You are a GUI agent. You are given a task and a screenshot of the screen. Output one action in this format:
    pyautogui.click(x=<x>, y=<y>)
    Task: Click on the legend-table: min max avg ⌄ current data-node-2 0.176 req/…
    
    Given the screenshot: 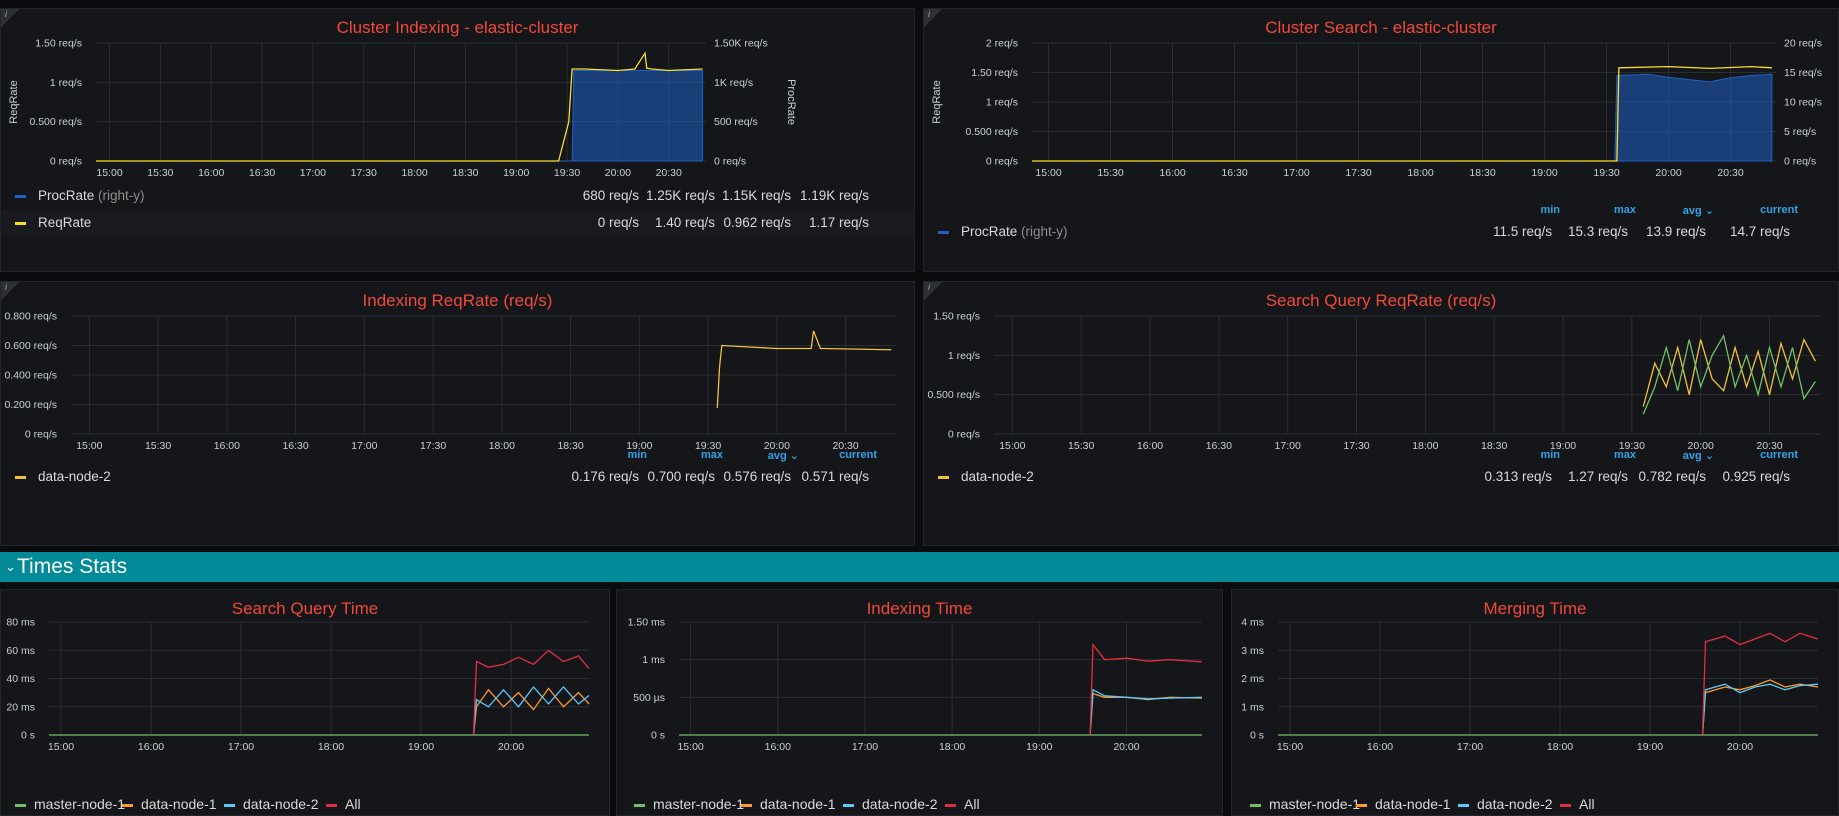 What is the action you would take?
    pyautogui.click(x=457, y=486)
    